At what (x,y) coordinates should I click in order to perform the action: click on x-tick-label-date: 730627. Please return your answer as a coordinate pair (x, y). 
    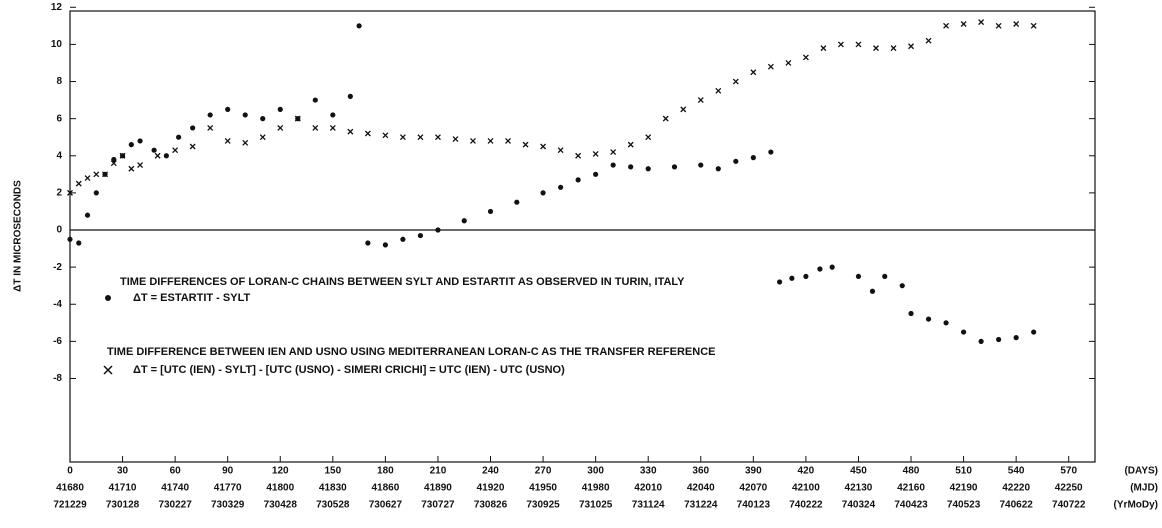
    Looking at the image, I should click on (386, 505).